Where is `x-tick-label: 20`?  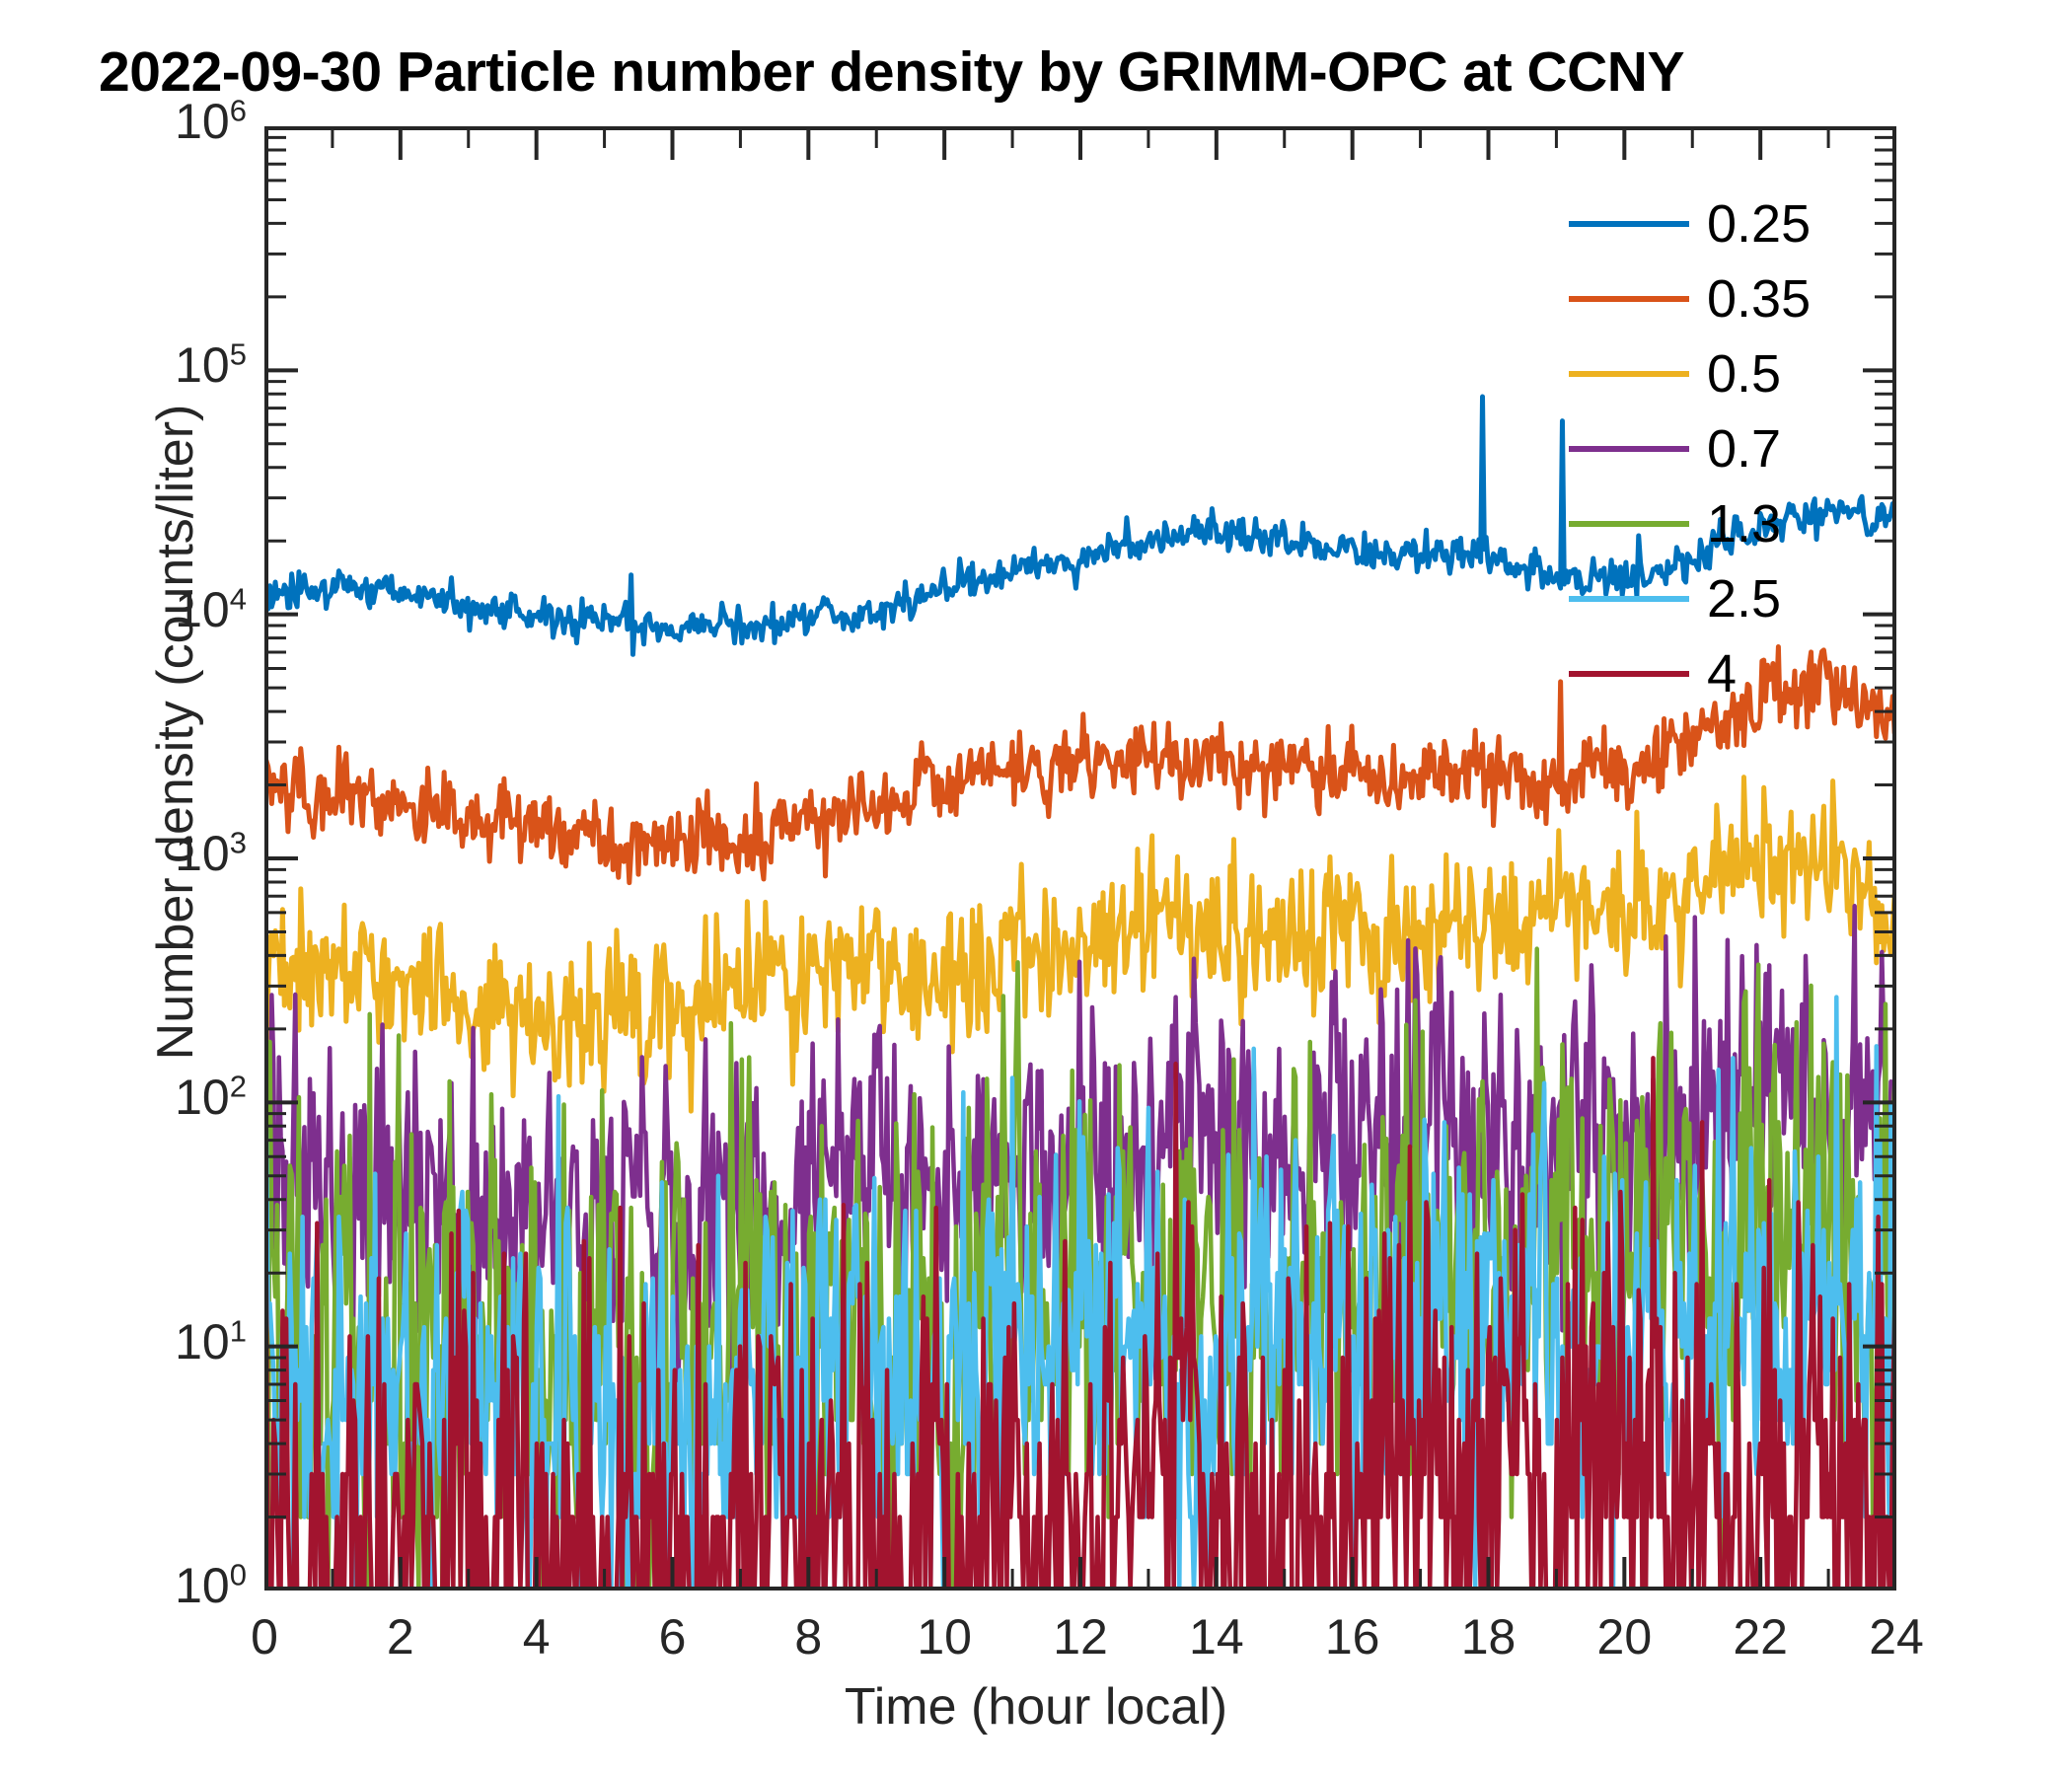 x-tick-label: 20 is located at coordinates (1625, 1637).